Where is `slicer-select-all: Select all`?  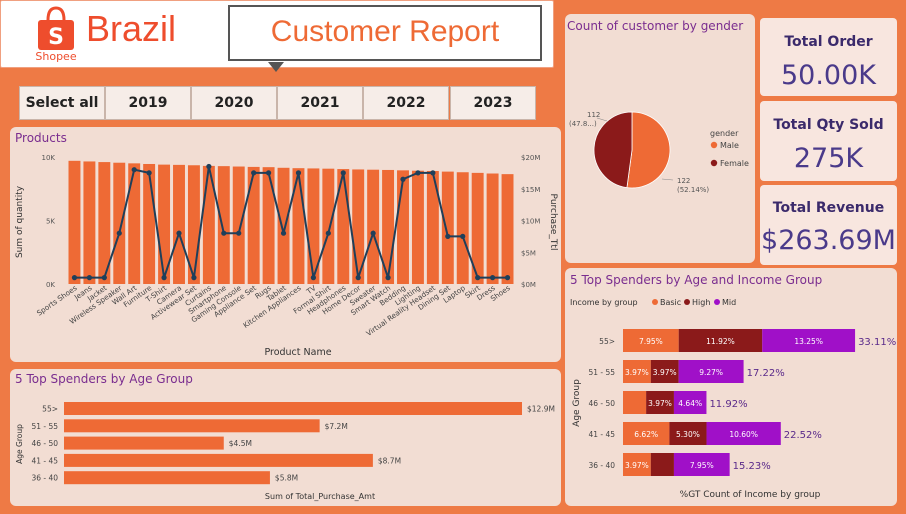 slicer-select-all: Select all is located at coordinates (62, 103).